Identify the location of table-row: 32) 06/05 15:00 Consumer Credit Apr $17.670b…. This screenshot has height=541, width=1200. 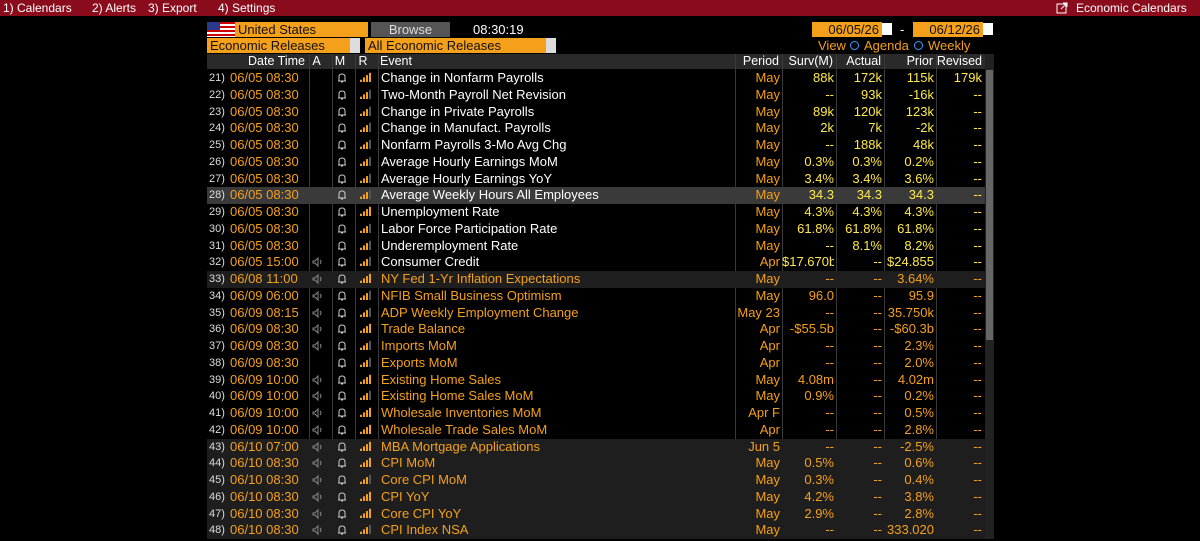
(596, 262).